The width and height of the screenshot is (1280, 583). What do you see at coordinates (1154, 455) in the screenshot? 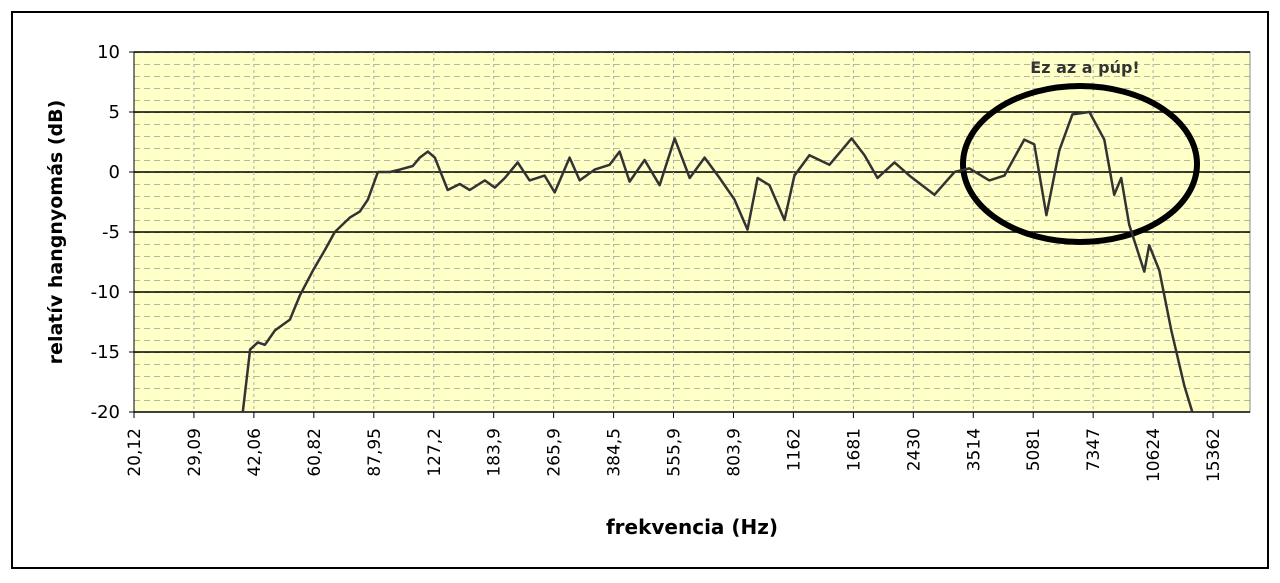
I see `x-tick-label: 10624` at bounding box center [1154, 455].